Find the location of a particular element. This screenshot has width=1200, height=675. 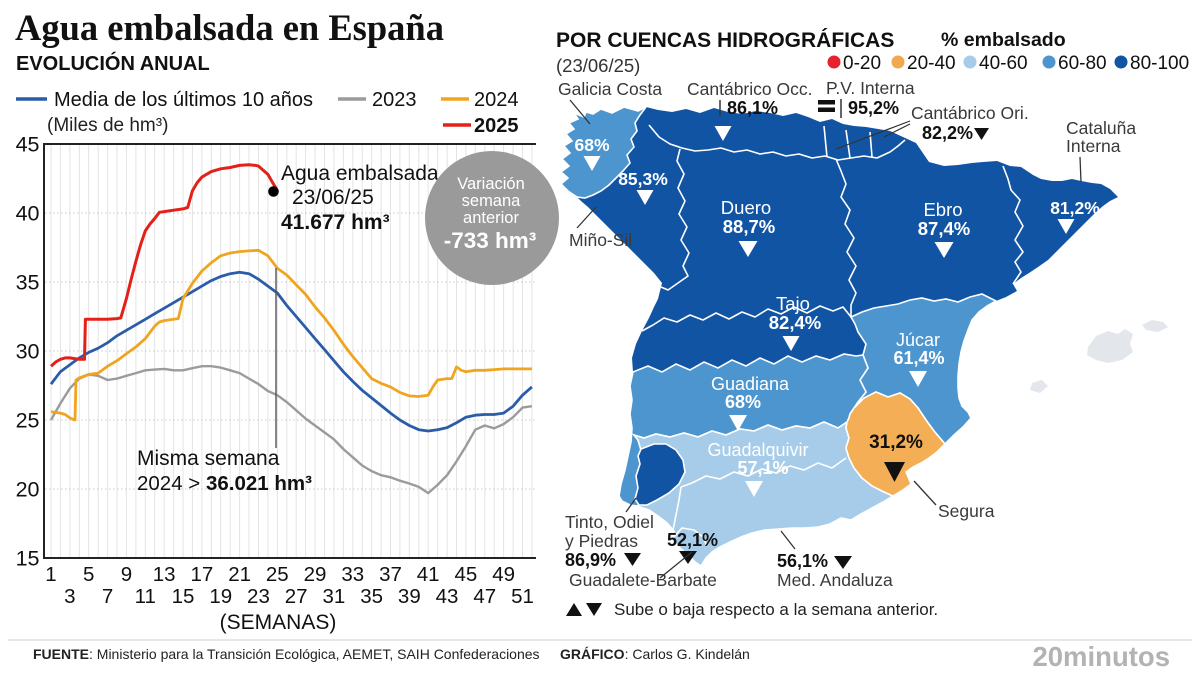

svg-text: 60-80 is located at coordinates (1082, 63).